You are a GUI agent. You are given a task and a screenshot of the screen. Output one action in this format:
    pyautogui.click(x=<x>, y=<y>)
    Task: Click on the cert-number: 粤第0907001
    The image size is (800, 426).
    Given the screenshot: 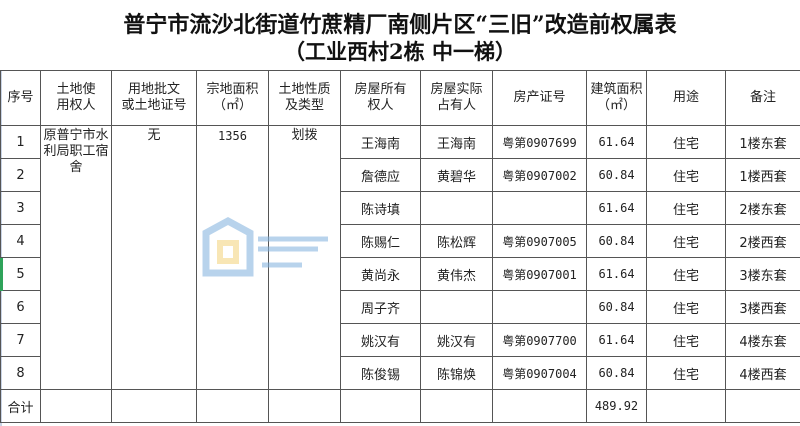 What is the action you would take?
    pyautogui.click(x=539, y=274)
    